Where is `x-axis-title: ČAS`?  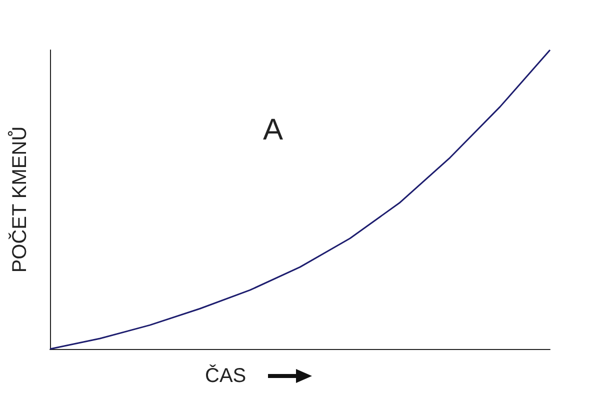
x-axis-title: ČAS is located at coordinates (225, 375).